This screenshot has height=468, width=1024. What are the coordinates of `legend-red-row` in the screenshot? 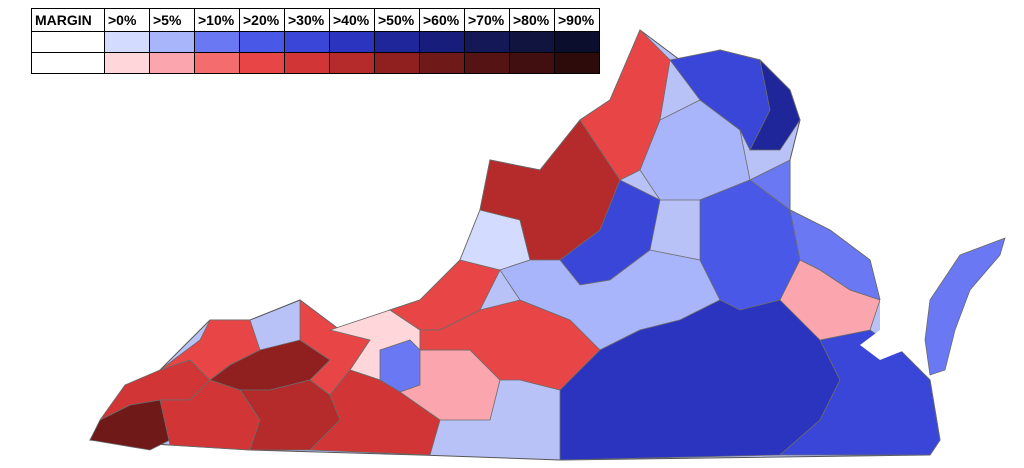 It's located at (315, 63).